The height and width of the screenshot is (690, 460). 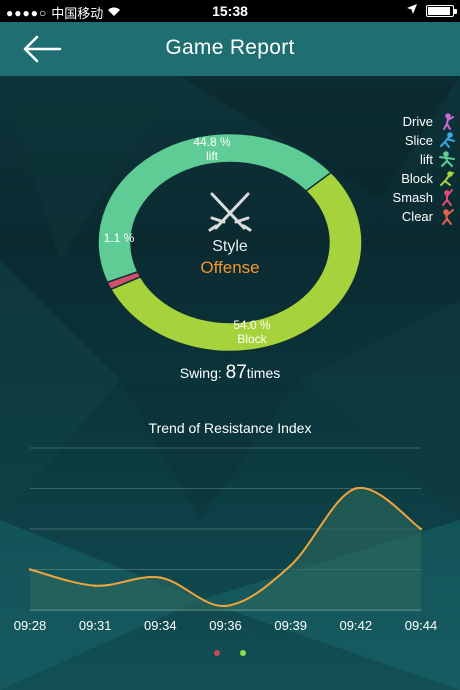 I want to click on x-tick-label: 09:28, so click(x=30, y=625).